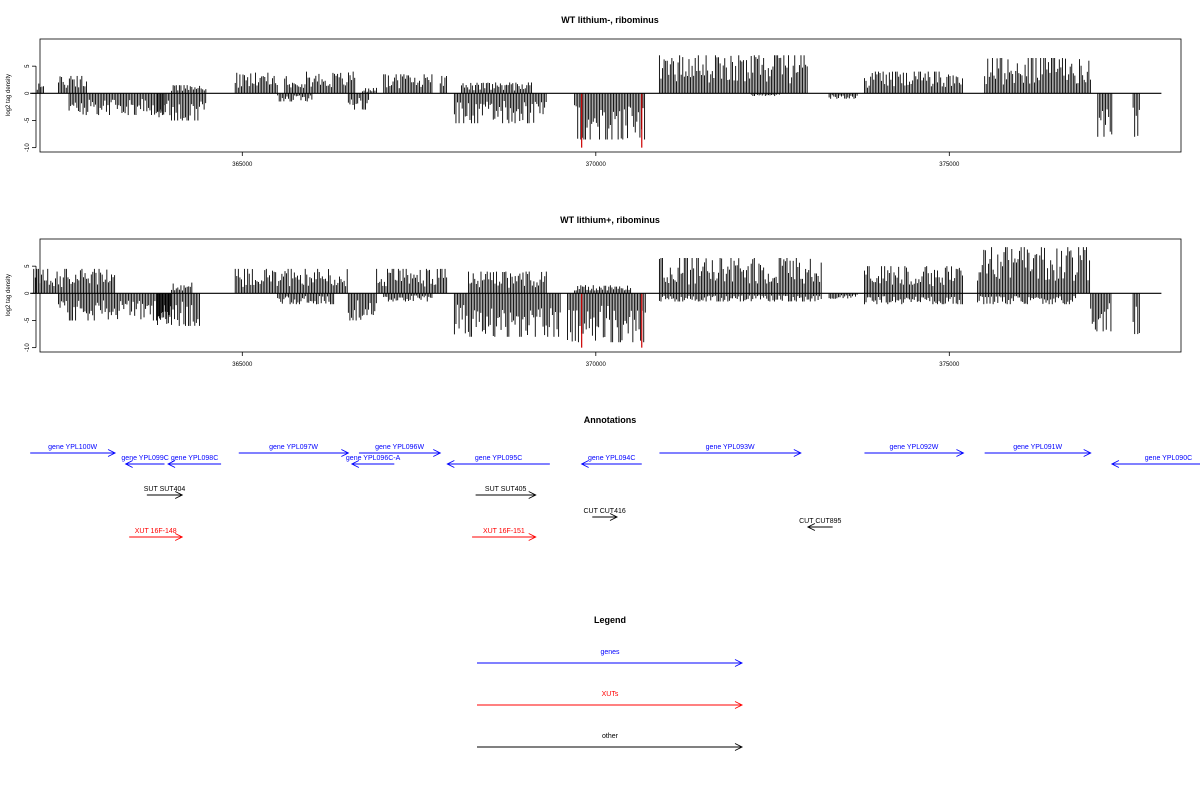 This screenshot has width=1200, height=800. I want to click on annotation-feature: gene YPL096W, so click(400, 450).